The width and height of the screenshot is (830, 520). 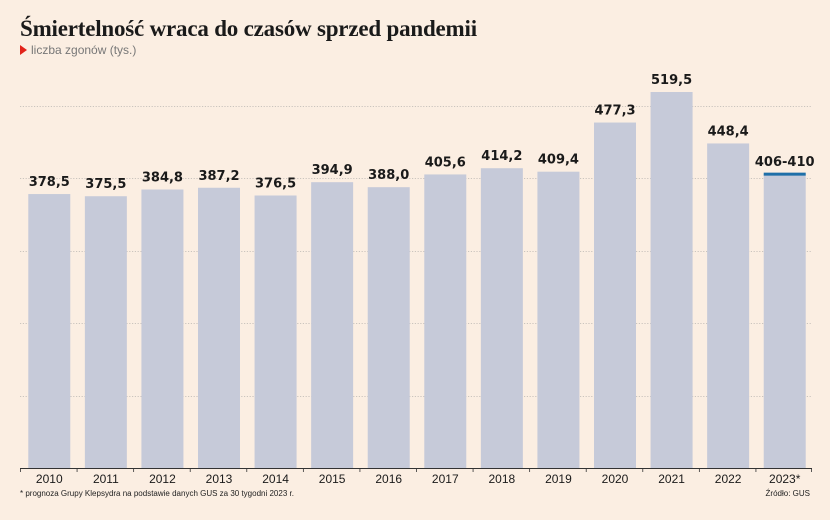 What do you see at coordinates (219, 328) in the screenshot?
I see `bar-2013` at bounding box center [219, 328].